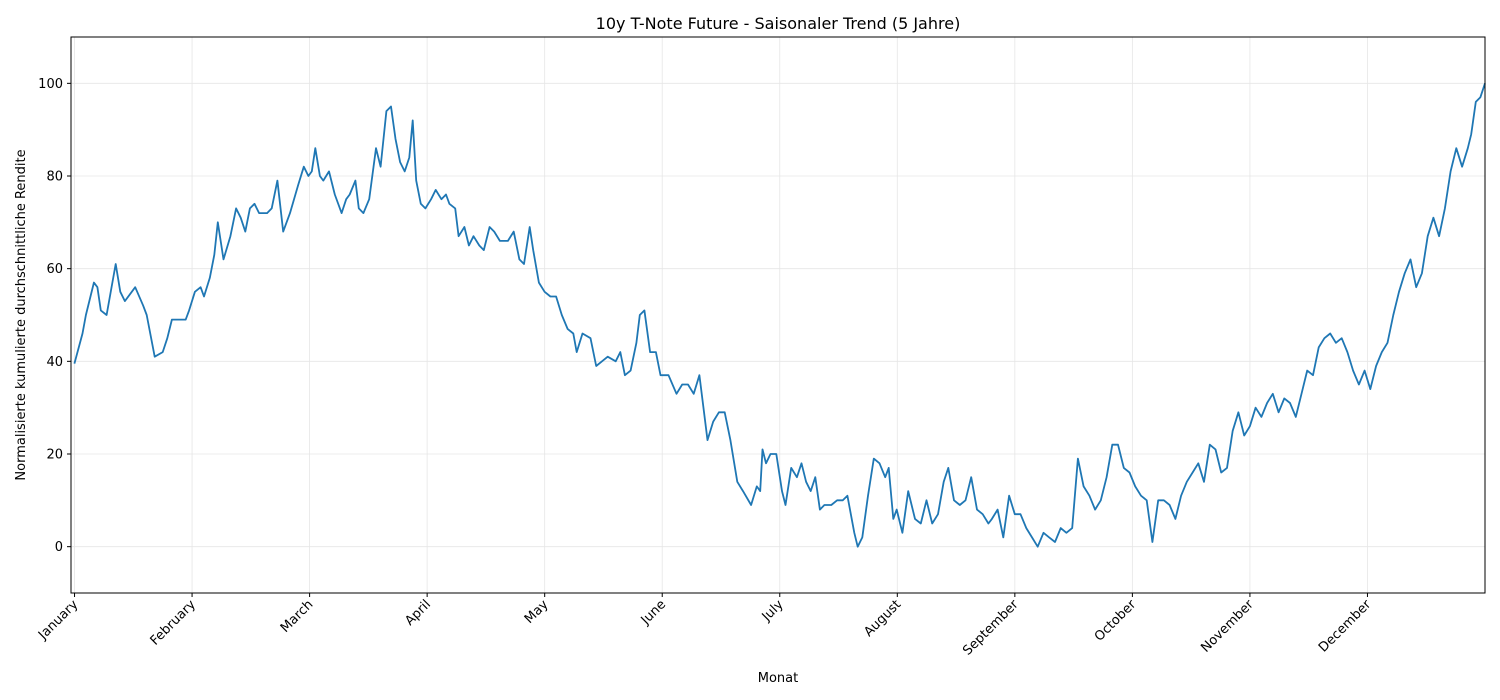  I want to click on x-tick-label: February, so click(174, 623).